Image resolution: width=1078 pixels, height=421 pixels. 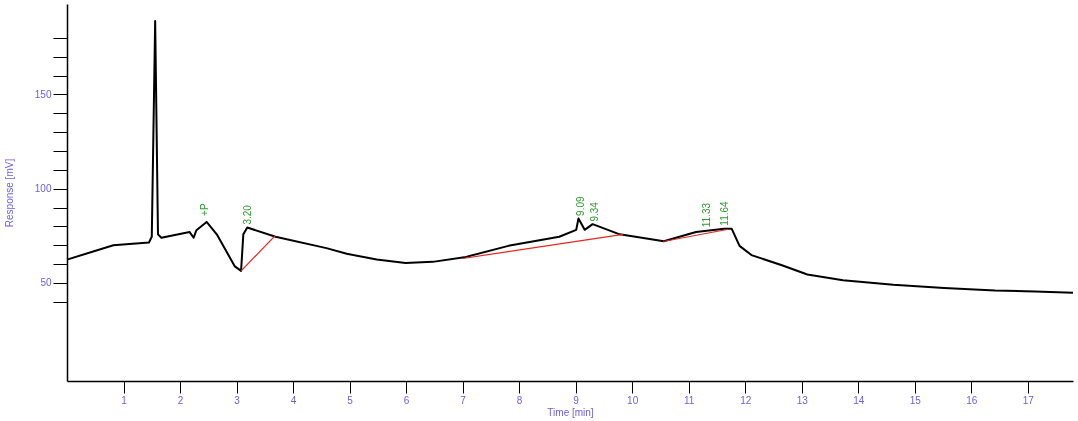 I want to click on annotation: 11.33, so click(x=707, y=215).